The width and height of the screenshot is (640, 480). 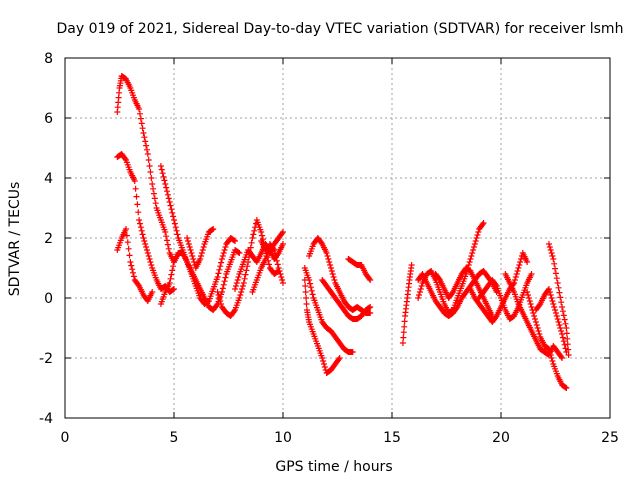 I want to click on series-arc15, so click(x=359, y=269).